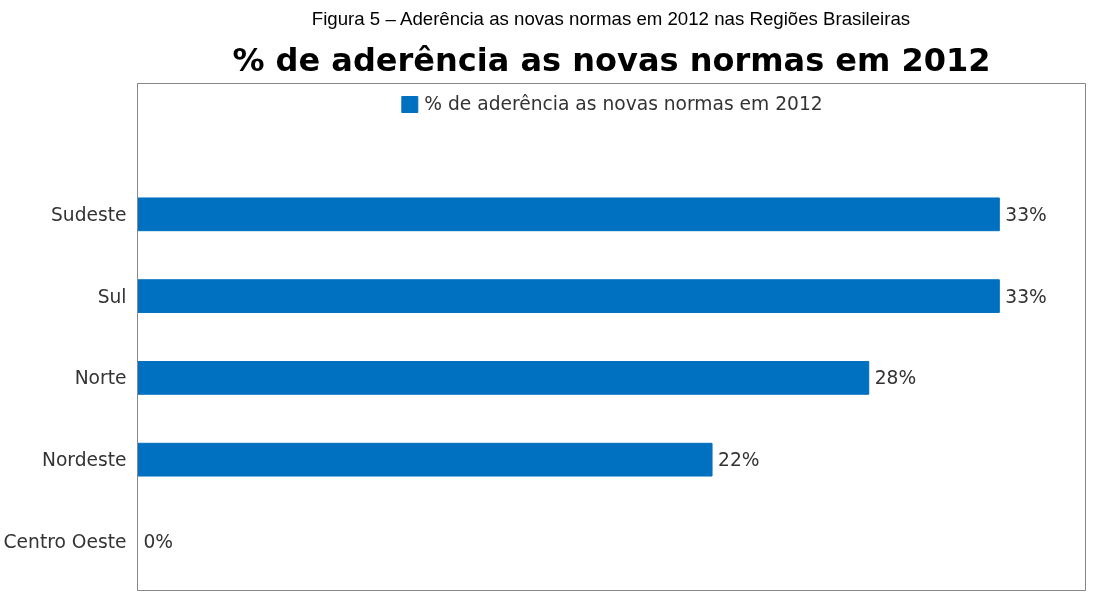 The width and height of the screenshot is (1106, 603). Describe the element at coordinates (100, 378) in the screenshot. I see `y-tick-label: Norte` at that location.